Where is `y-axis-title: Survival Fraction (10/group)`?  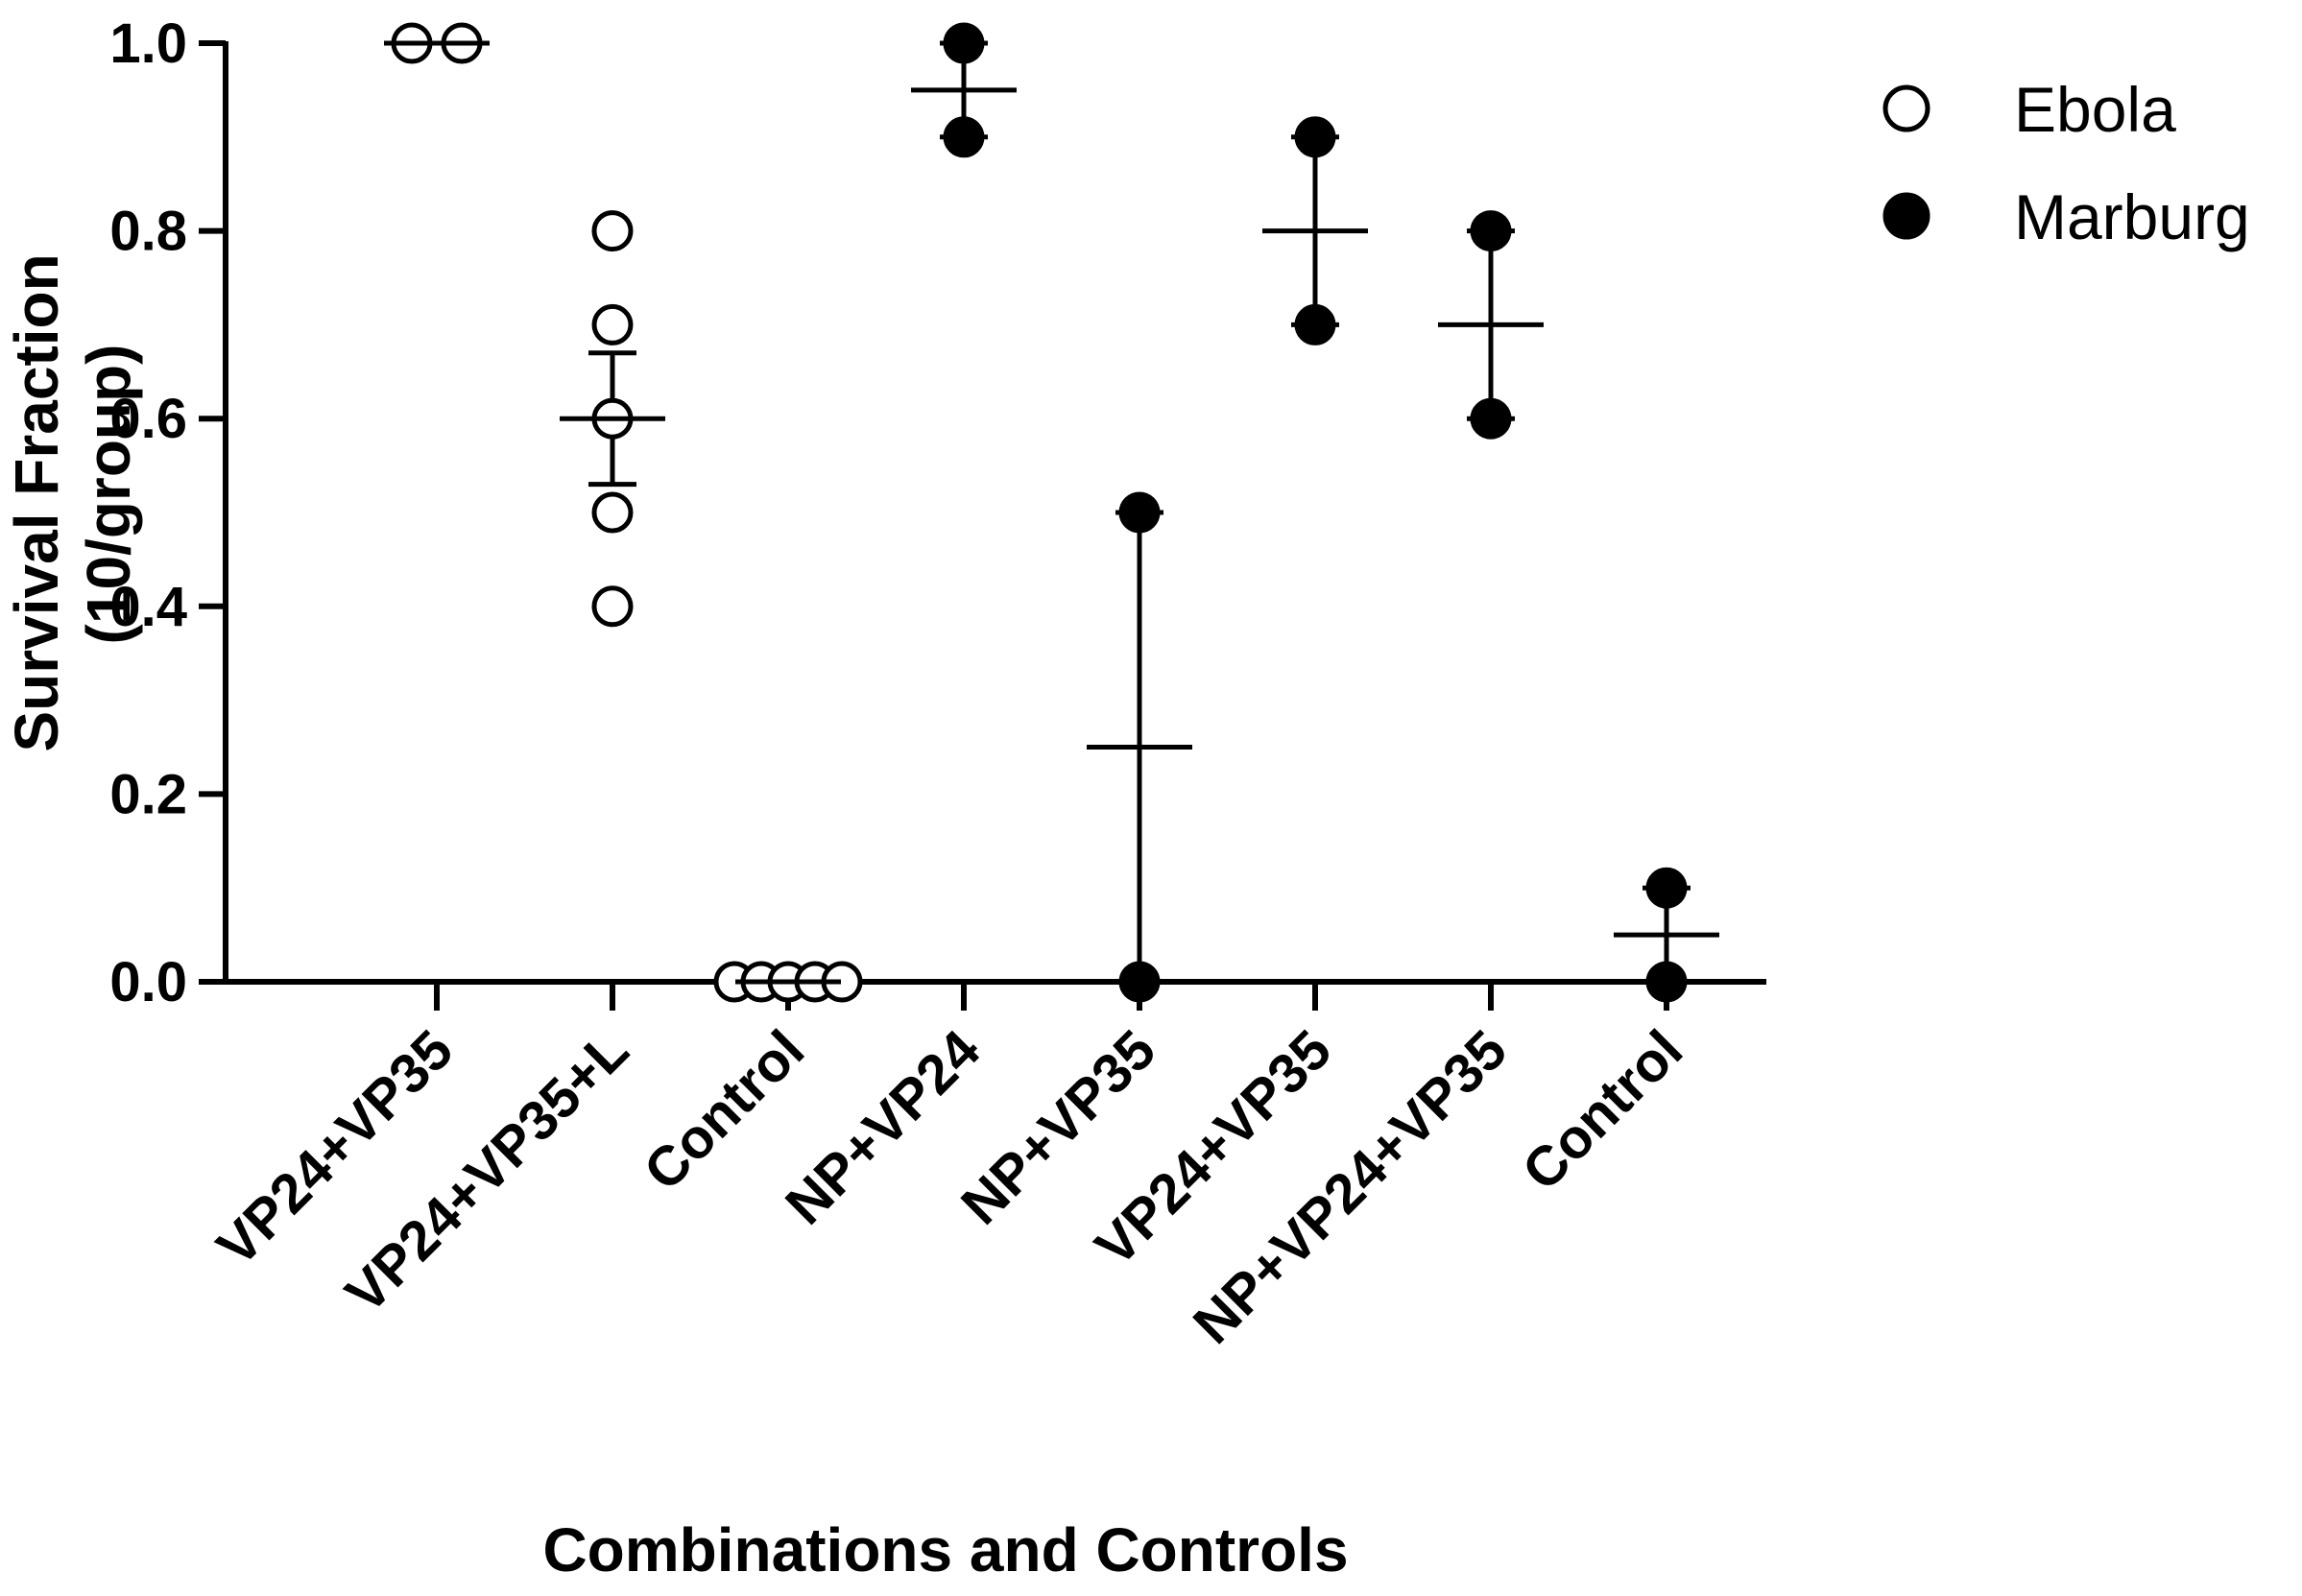 y-axis-title: Survival Fraction (10/group) is located at coordinates (72, 493).